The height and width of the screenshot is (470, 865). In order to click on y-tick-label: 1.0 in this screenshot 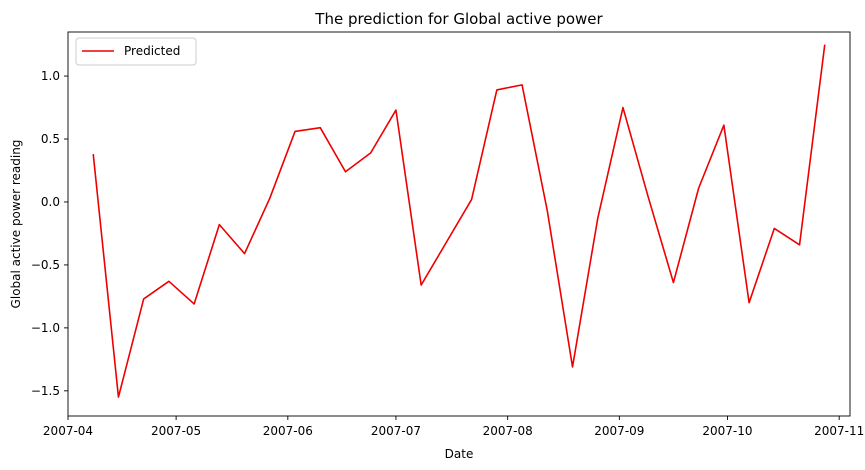, I will do `click(50, 76)`.